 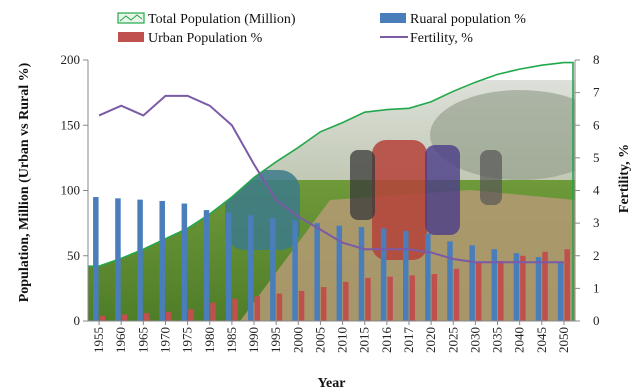 I want to click on rural-bar-1965, so click(x=140, y=260).